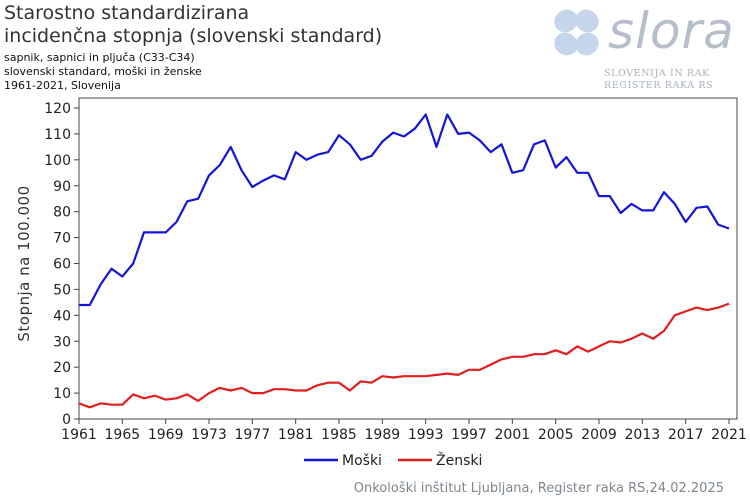 The image size is (750, 500). Describe the element at coordinates (62, 342) in the screenshot. I see `y-tick-label: 30` at that location.